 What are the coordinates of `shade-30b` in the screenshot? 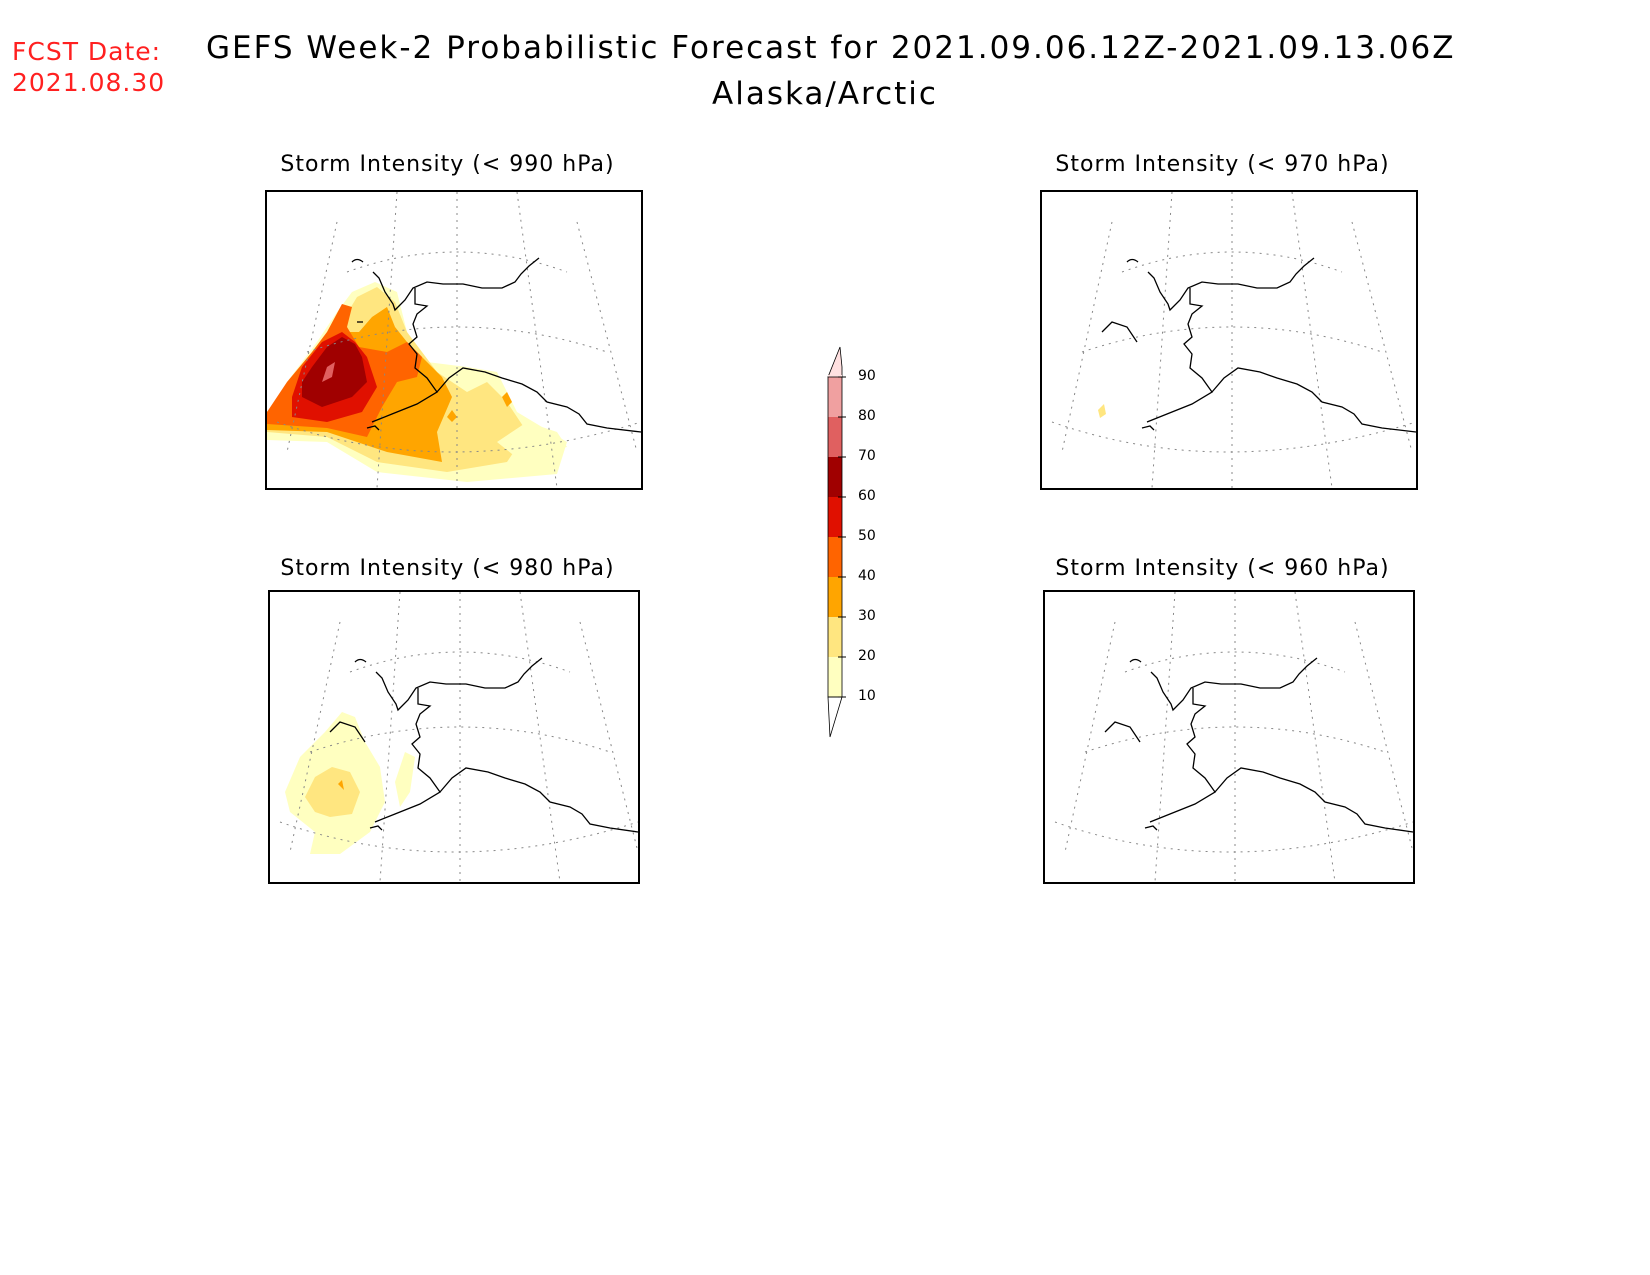 It's located at (507, 399).